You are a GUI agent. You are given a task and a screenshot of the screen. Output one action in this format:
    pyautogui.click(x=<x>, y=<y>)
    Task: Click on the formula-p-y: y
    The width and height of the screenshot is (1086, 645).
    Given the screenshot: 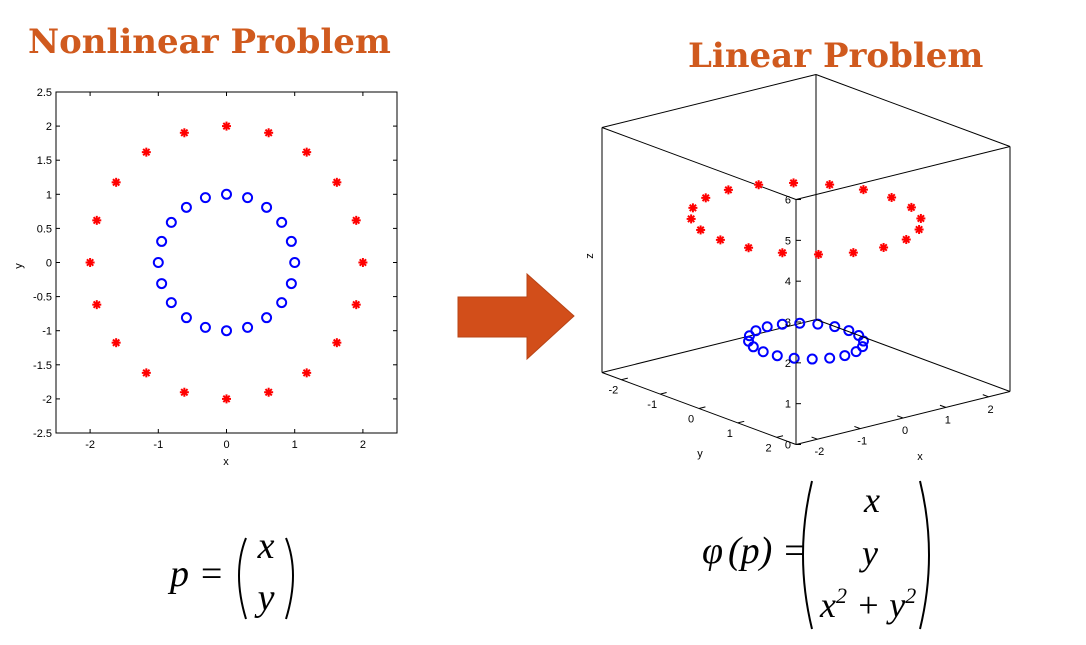 What is the action you would take?
    pyautogui.click(x=264, y=598)
    